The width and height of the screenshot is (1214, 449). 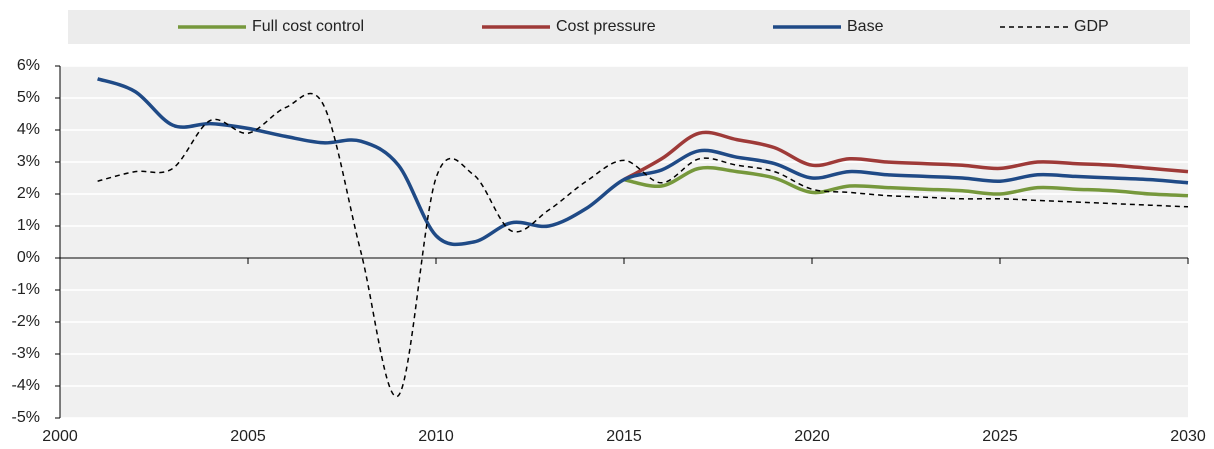 What do you see at coordinates (60, 436) in the screenshot?
I see `x-tick-label: 2000` at bounding box center [60, 436].